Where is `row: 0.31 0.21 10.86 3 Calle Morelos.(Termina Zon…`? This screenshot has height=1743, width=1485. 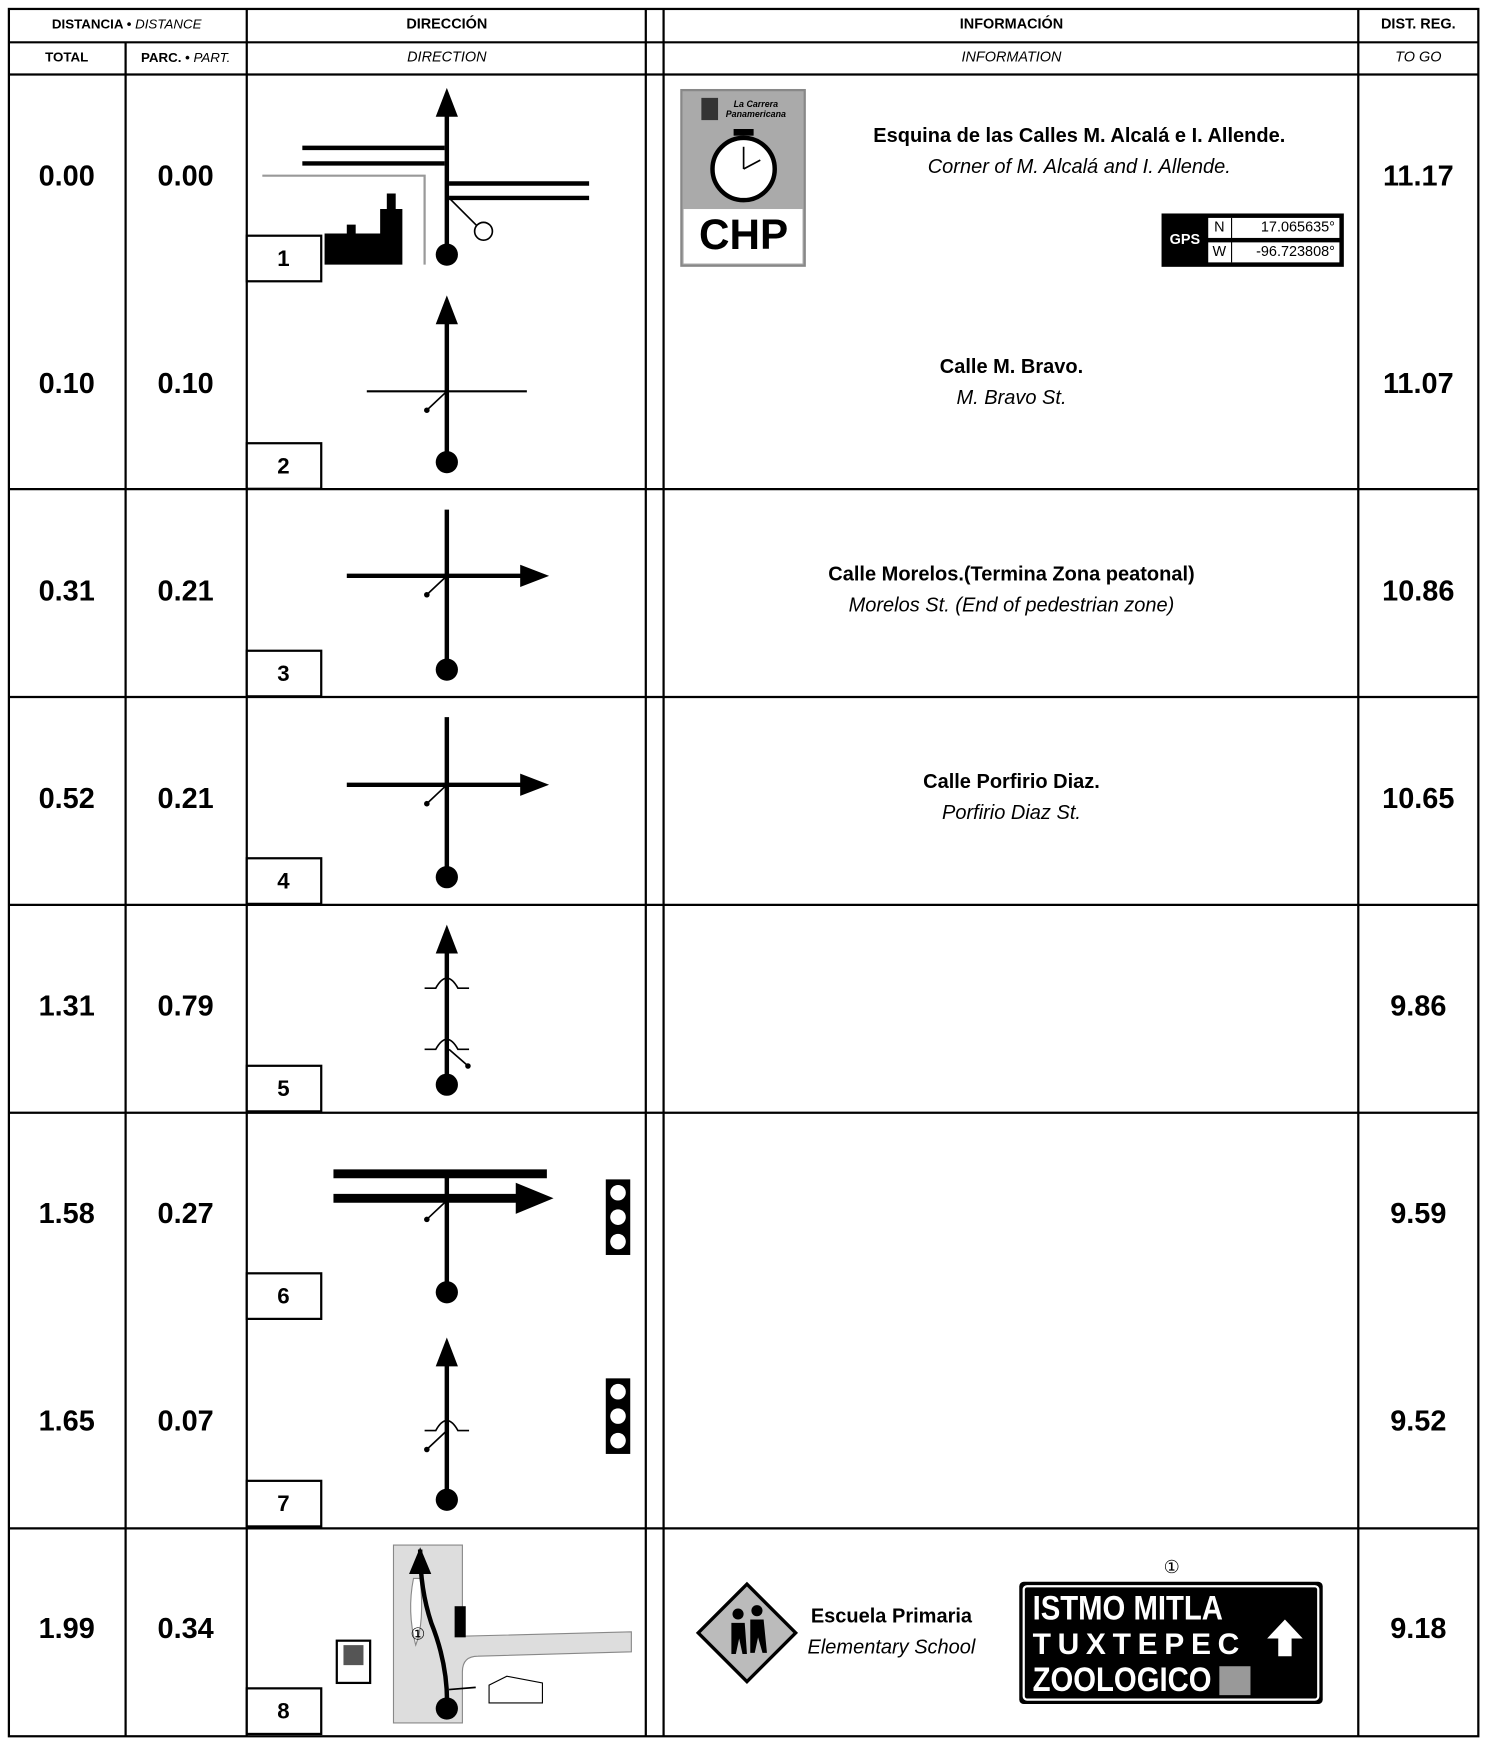
row: 0.31 0.21 10.86 3 Calle Morelos.(Termina Zon… is located at coordinates (746, 603).